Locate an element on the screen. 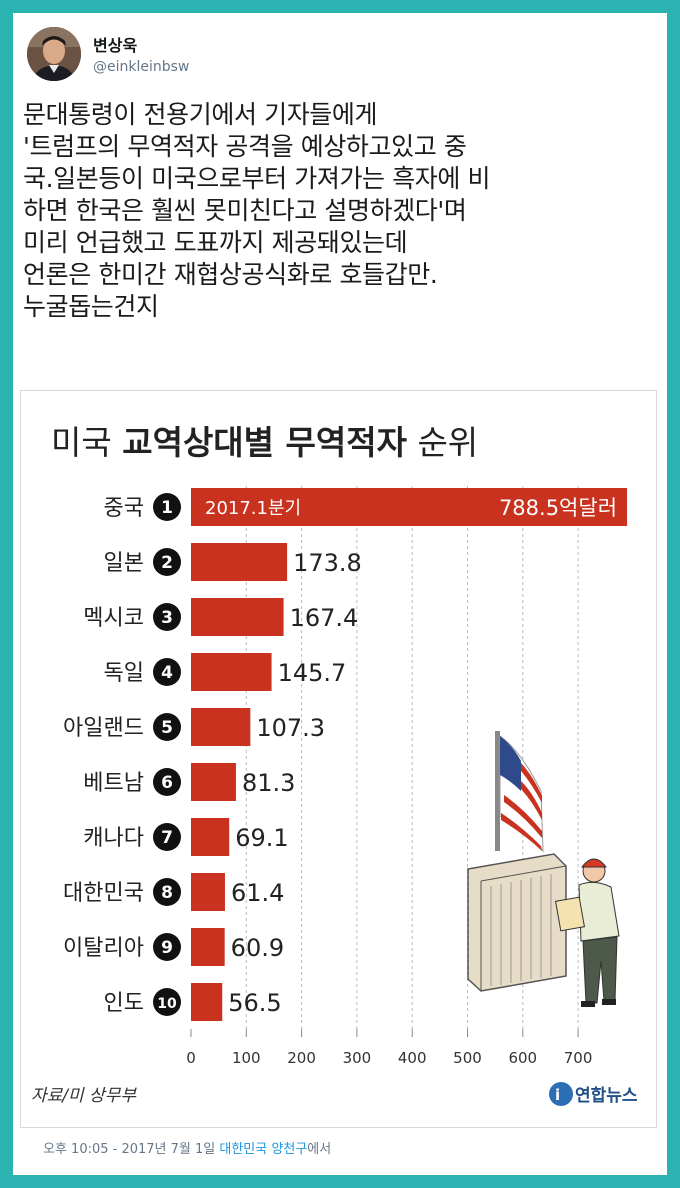  category-label: 인도 is located at coordinates (124, 1003).